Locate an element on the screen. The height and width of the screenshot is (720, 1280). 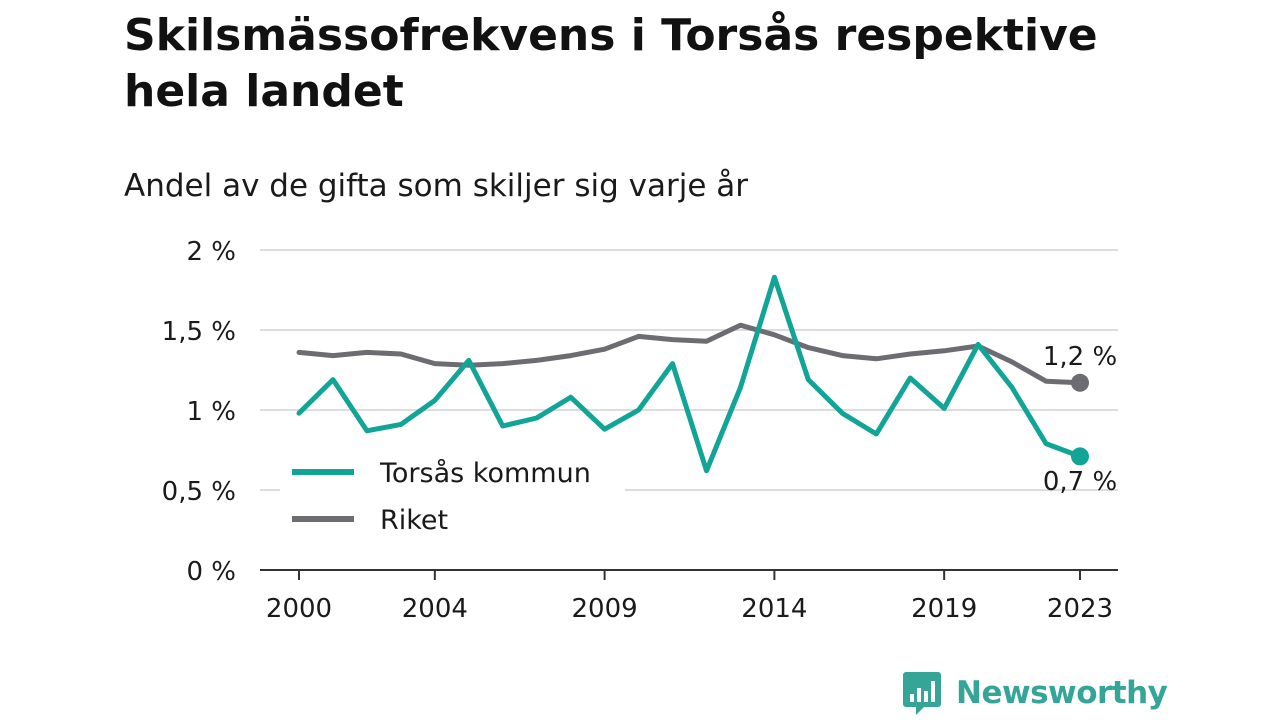
legend-background is located at coordinates (452, 494).